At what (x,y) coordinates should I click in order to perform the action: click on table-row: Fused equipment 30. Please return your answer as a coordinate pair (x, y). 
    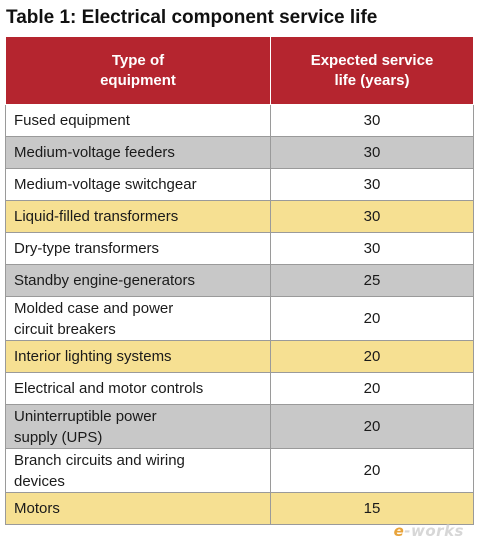
    Looking at the image, I should click on (239, 120).